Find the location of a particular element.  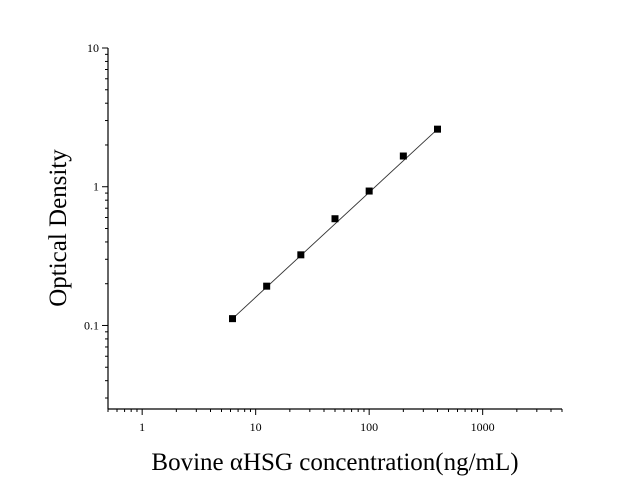

x-axis-title: Bovine αHSG concentration(ng/mL) is located at coordinates (334, 462).